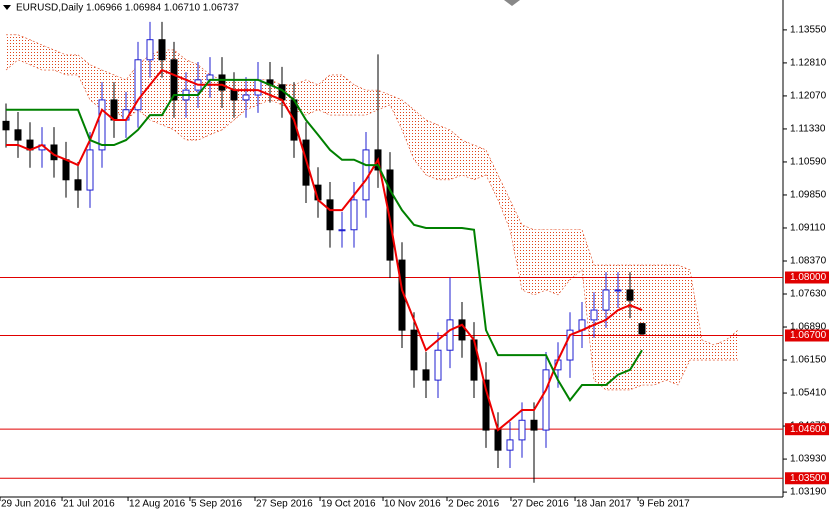 Image resolution: width=829 pixels, height=510 pixels. Describe the element at coordinates (348, 504) in the screenshot. I see `x-tick-label: 19 Oct 2016` at that location.